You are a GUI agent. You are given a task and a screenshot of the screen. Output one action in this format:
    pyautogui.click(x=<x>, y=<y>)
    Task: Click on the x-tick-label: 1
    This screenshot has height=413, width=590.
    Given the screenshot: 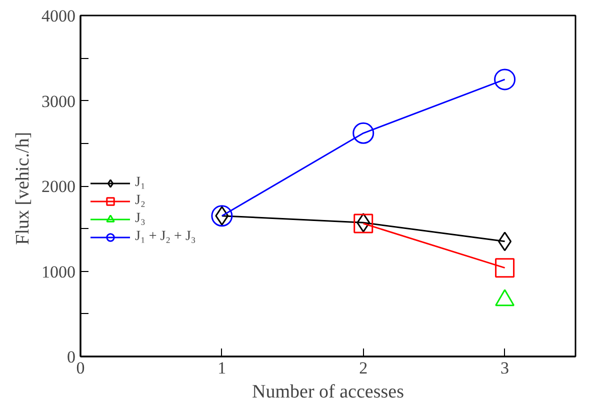 What is the action you would take?
    pyautogui.click(x=222, y=368)
    